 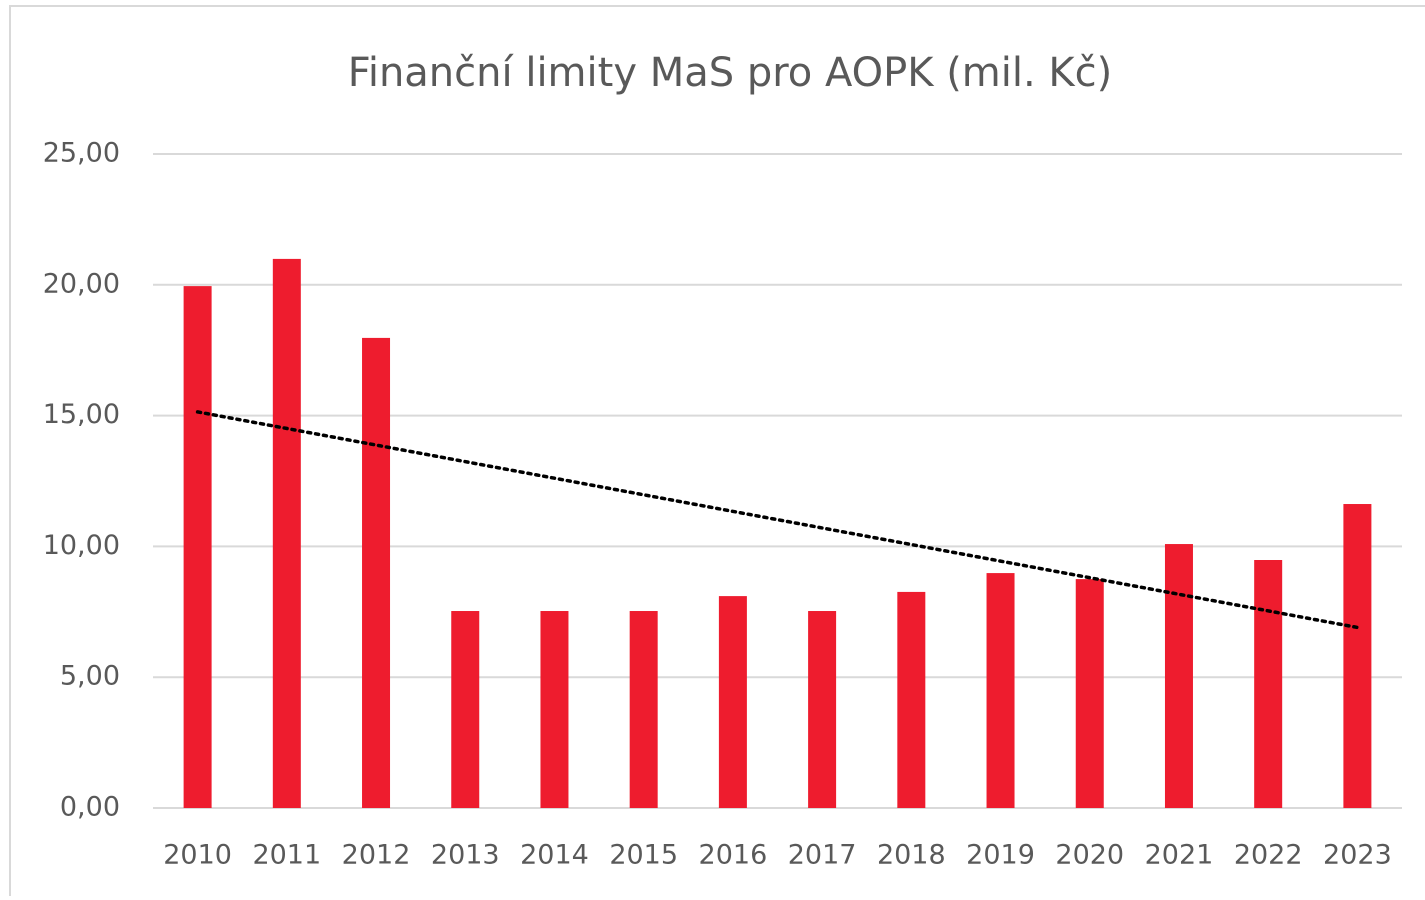 I want to click on x-tick-label: 2022, so click(x=1268, y=855).